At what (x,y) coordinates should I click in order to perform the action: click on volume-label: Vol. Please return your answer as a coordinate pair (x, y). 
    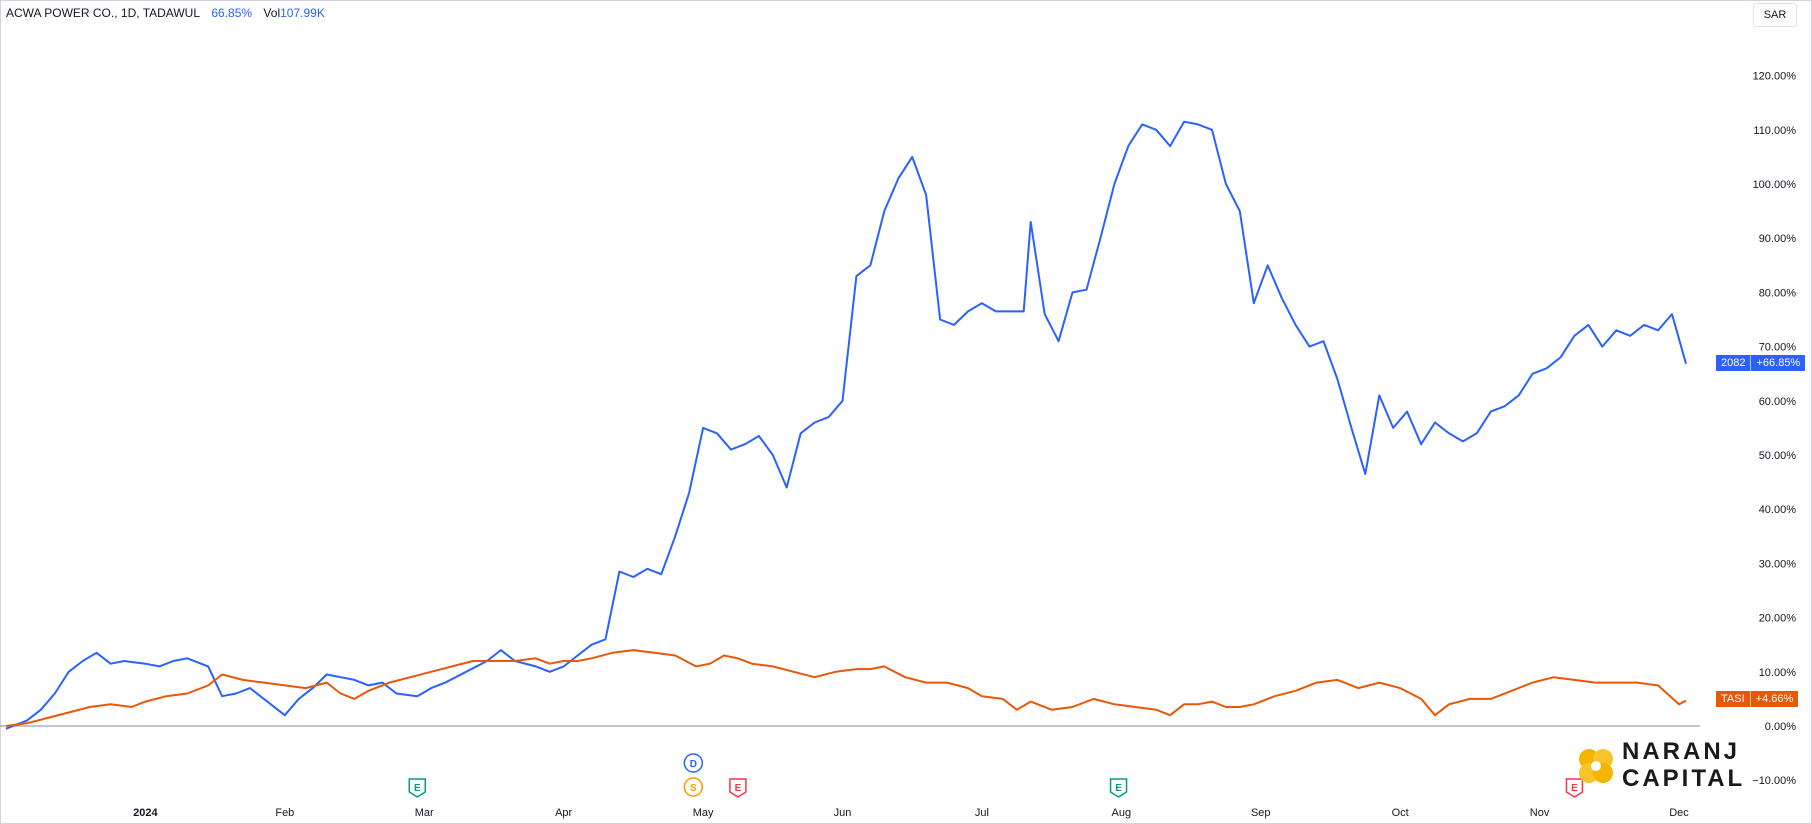
    Looking at the image, I should click on (272, 13).